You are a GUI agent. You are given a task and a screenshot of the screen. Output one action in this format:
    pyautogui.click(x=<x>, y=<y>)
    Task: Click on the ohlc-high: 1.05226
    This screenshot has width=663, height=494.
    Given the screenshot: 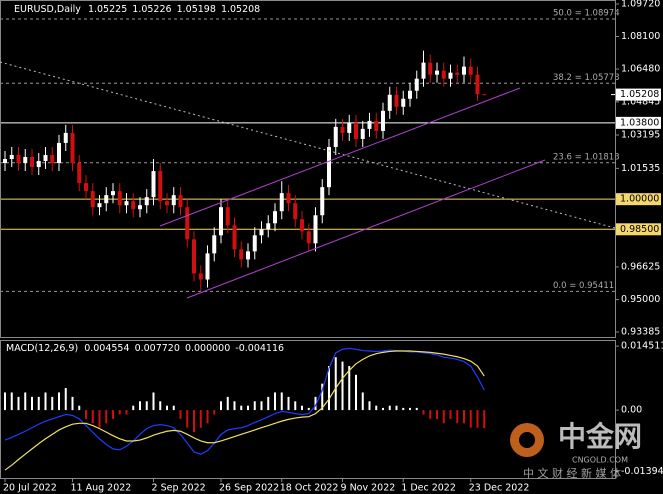 What is the action you would take?
    pyautogui.click(x=151, y=9)
    